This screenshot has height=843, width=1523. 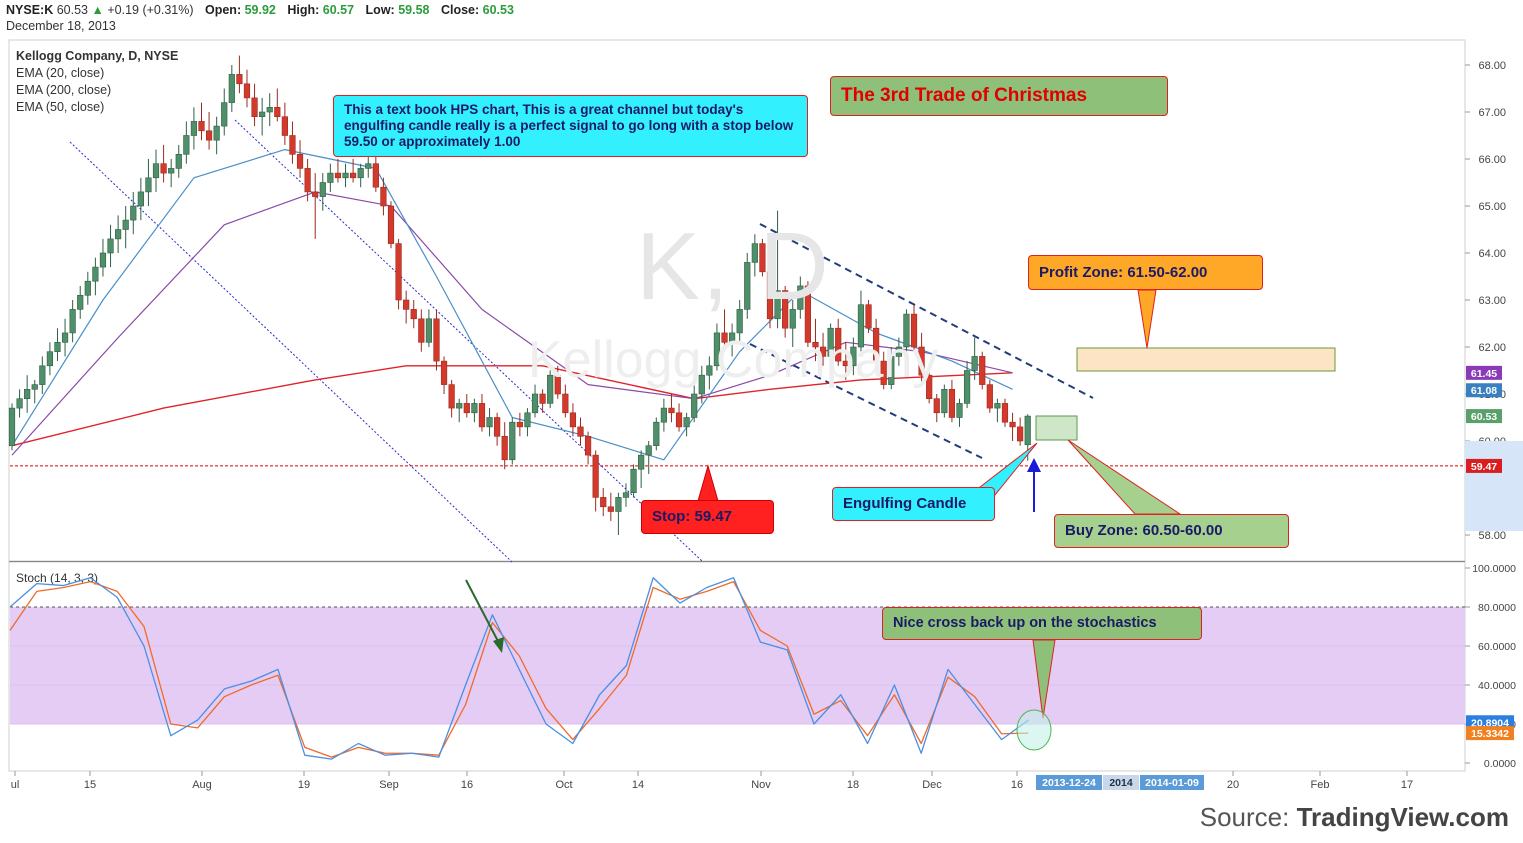 I want to click on stoch-tick-label: 100.0000, so click(x=1494, y=569).